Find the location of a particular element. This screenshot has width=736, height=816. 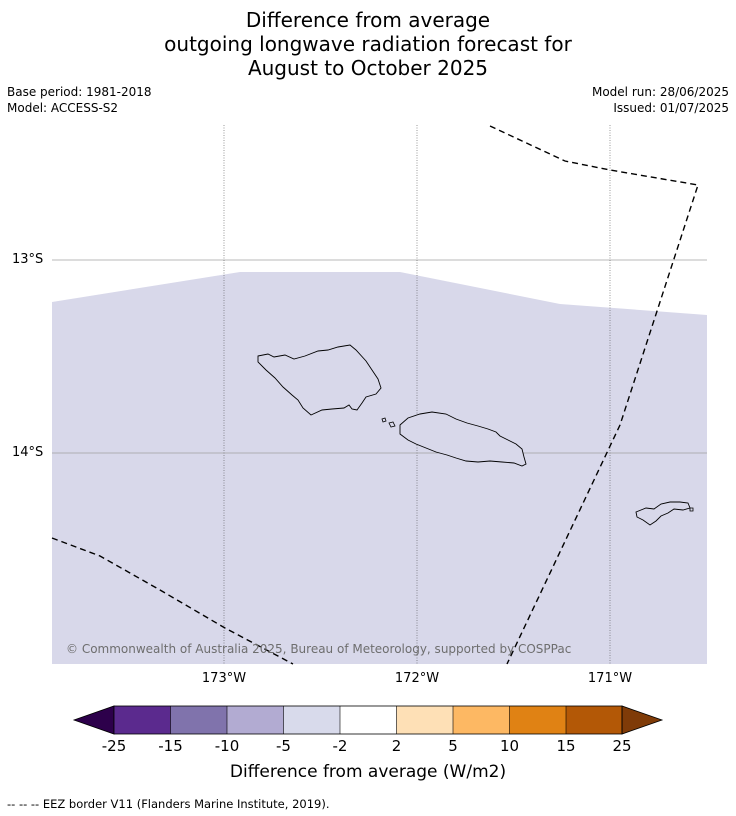

lat-label-14s: 14°S is located at coordinates (28, 452).